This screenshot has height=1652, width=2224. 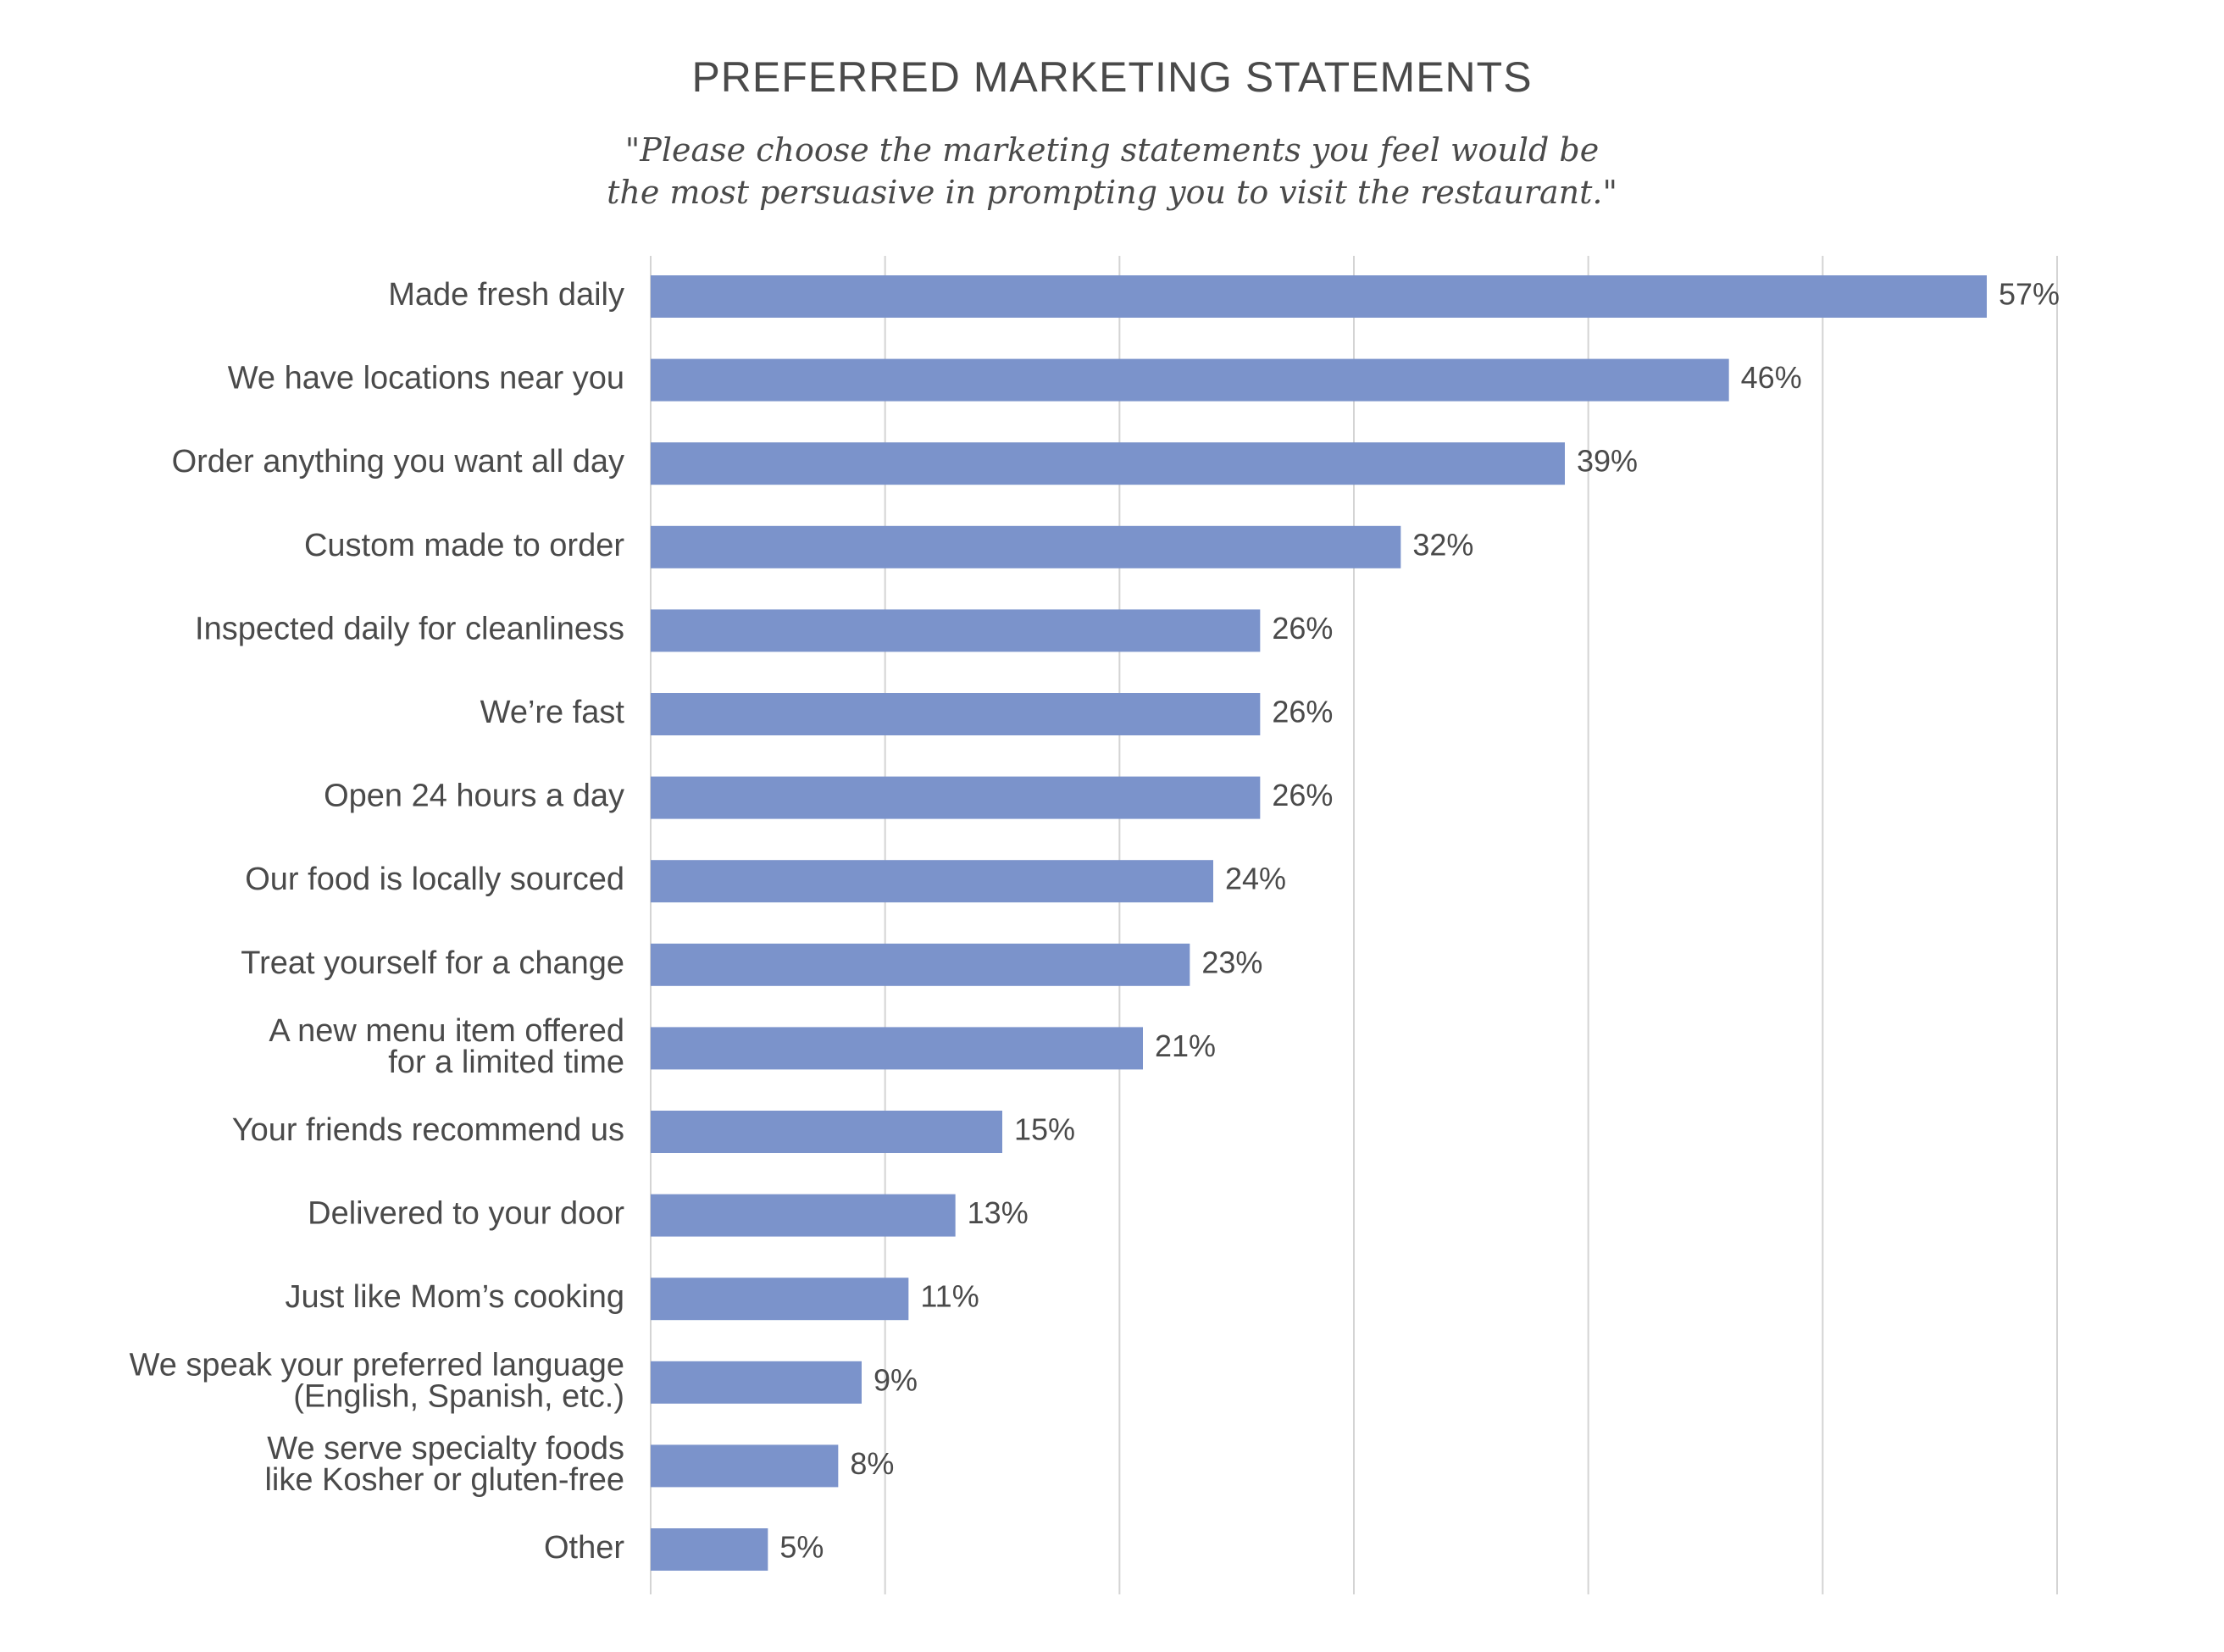 I want to click on category-label-13-line-0: We speak your preferred language, so click(x=377, y=1365).